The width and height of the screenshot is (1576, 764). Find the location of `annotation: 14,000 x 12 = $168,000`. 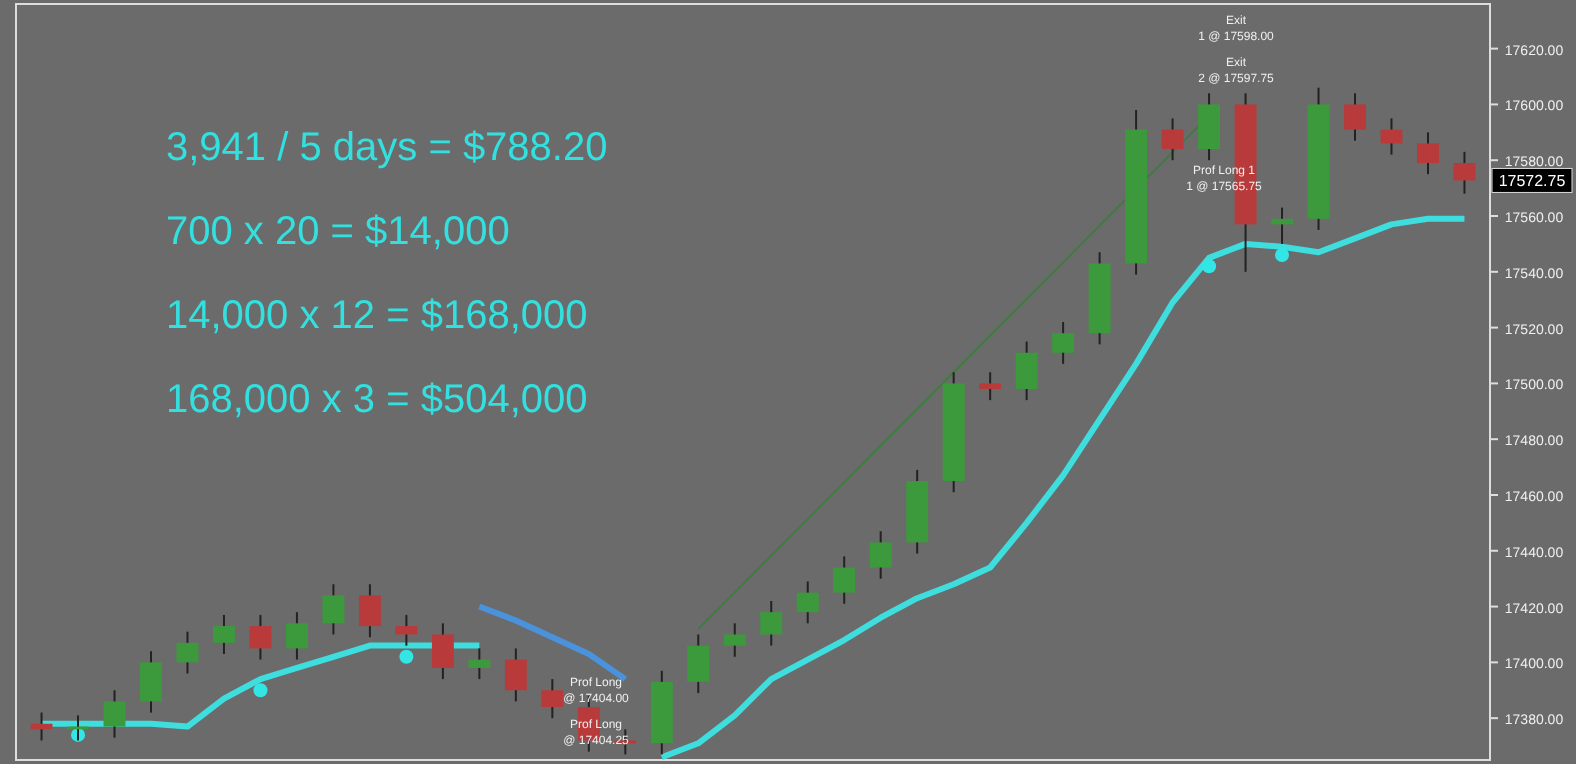

annotation: 14,000 x 12 = $168,000 is located at coordinates (377, 316).